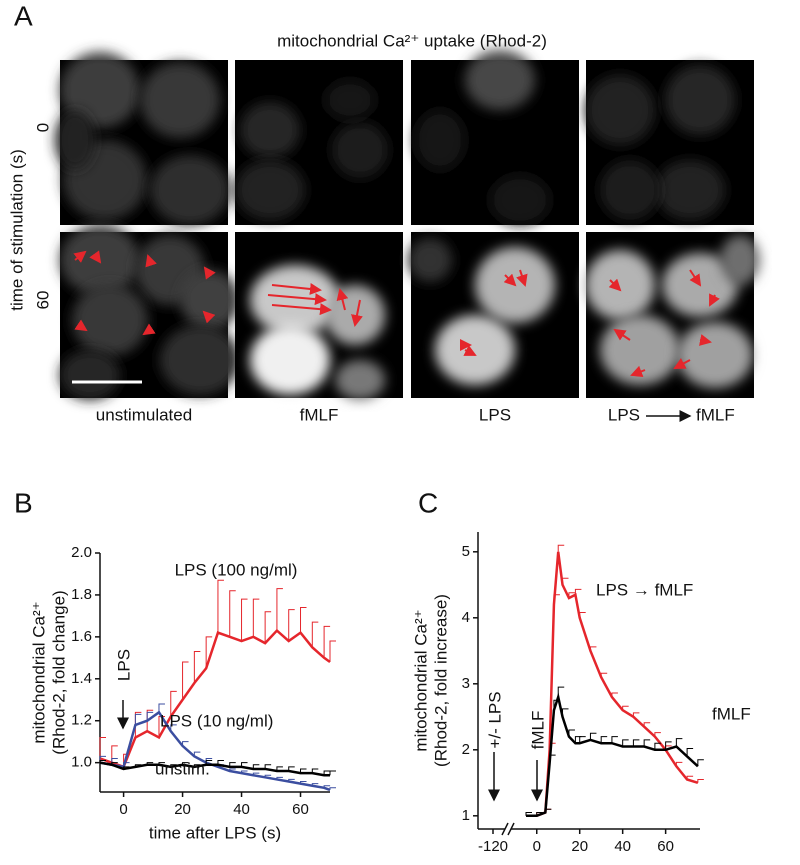  I want to click on y-tick-label: 2, so click(466, 749).